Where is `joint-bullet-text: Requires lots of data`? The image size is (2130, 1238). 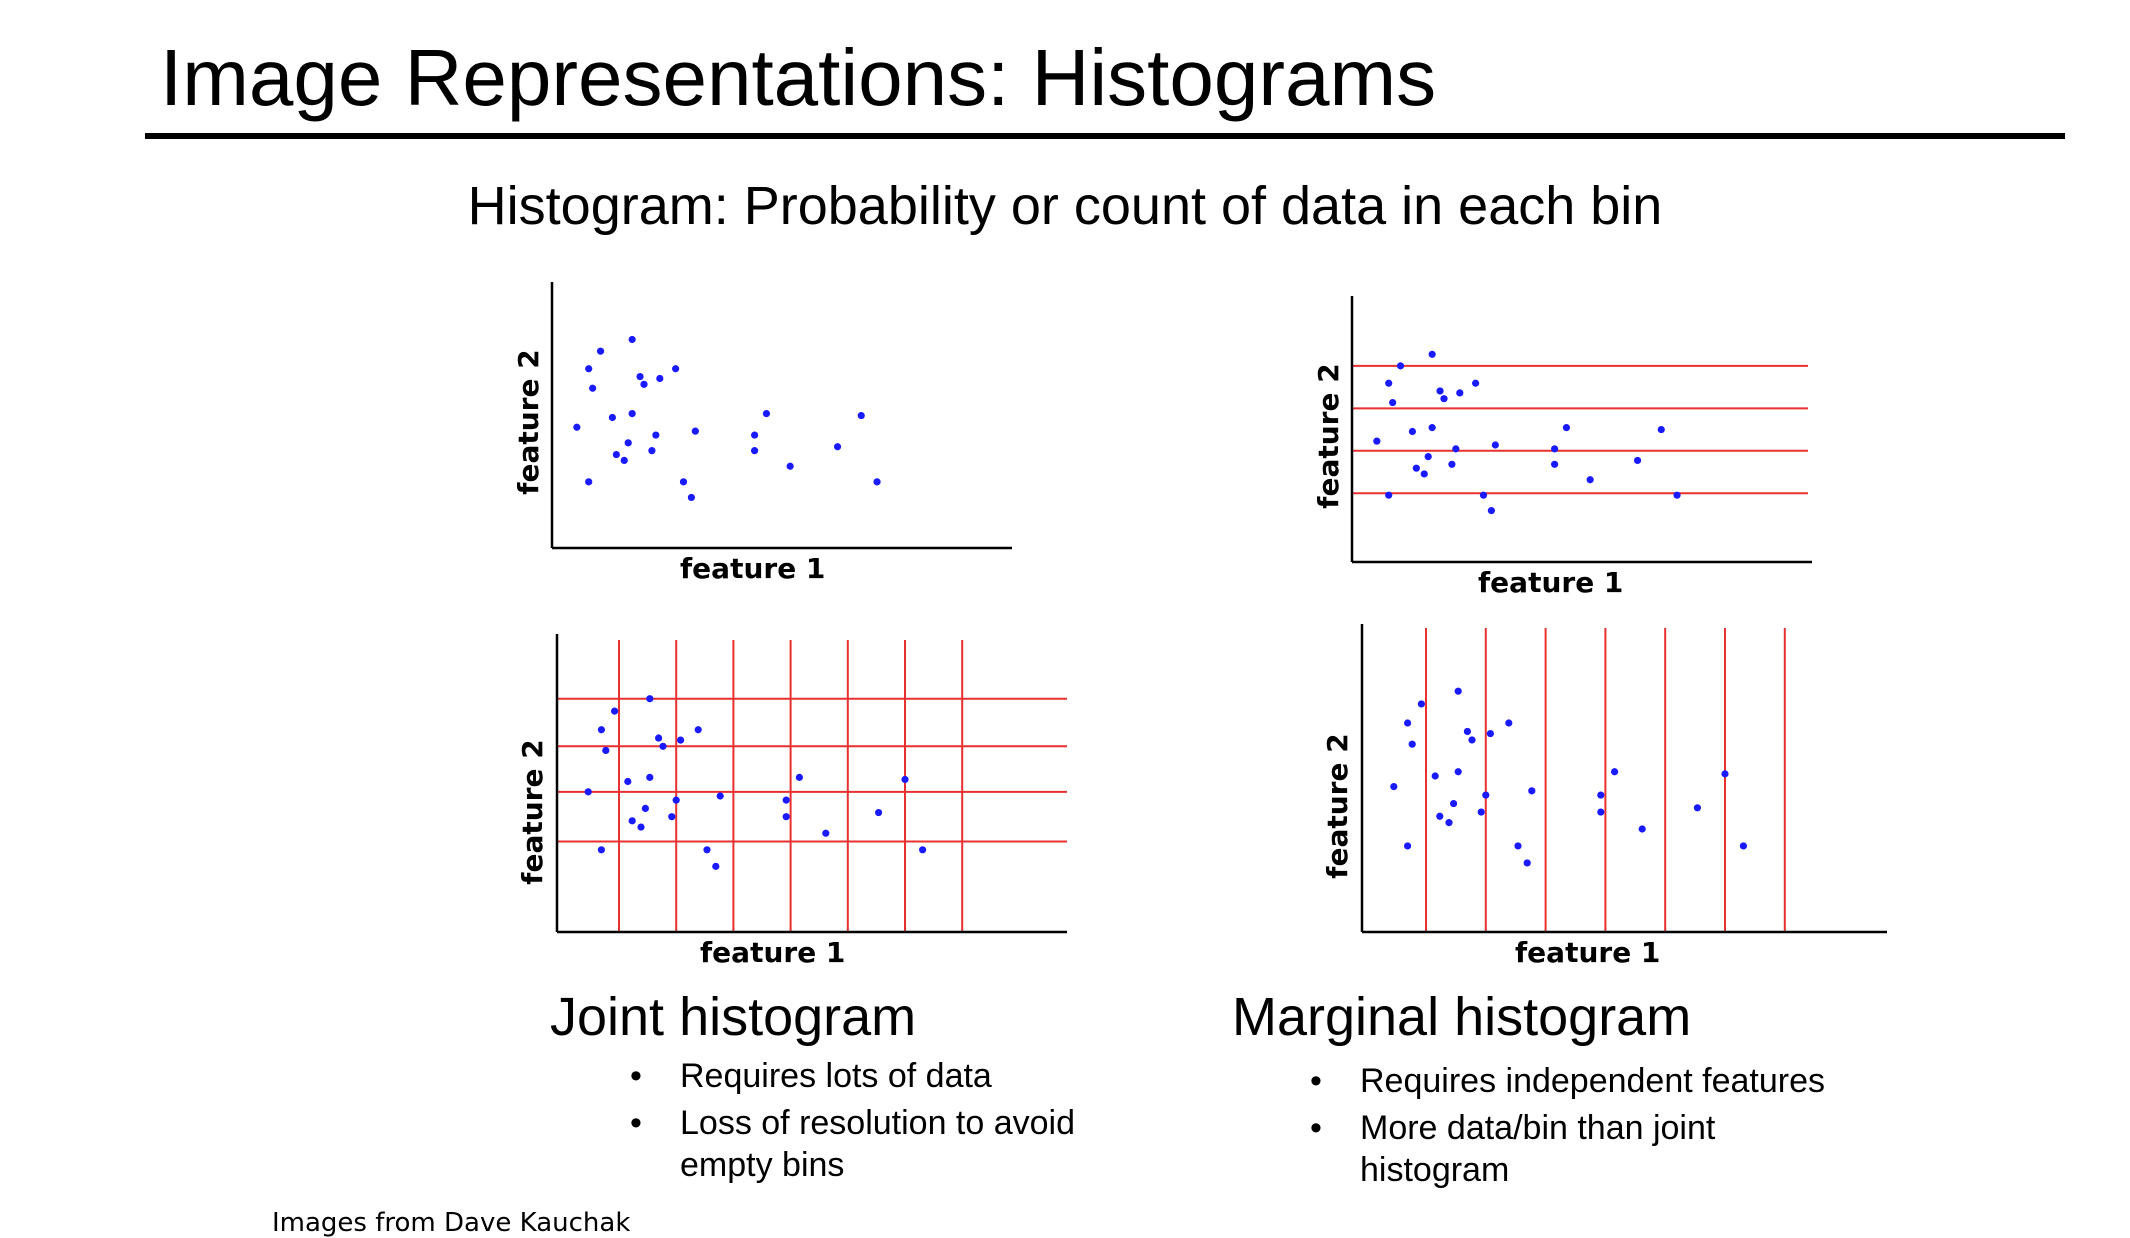 joint-bullet-text: Requires lots of data is located at coordinates (836, 1076).